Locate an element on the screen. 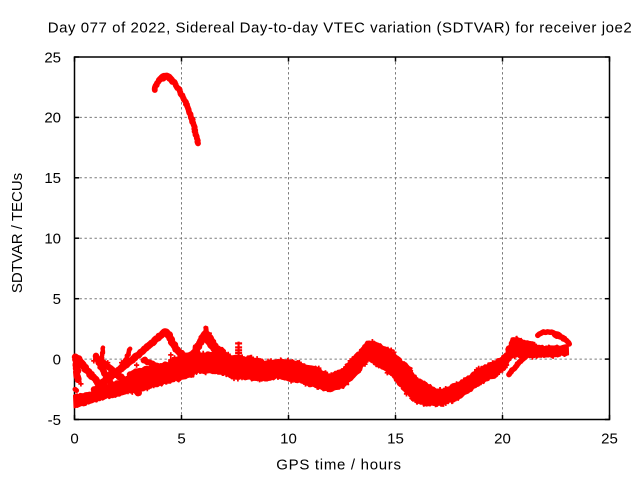 This screenshot has width=640, height=480. svg-text: GPS time / hours is located at coordinates (338, 465).